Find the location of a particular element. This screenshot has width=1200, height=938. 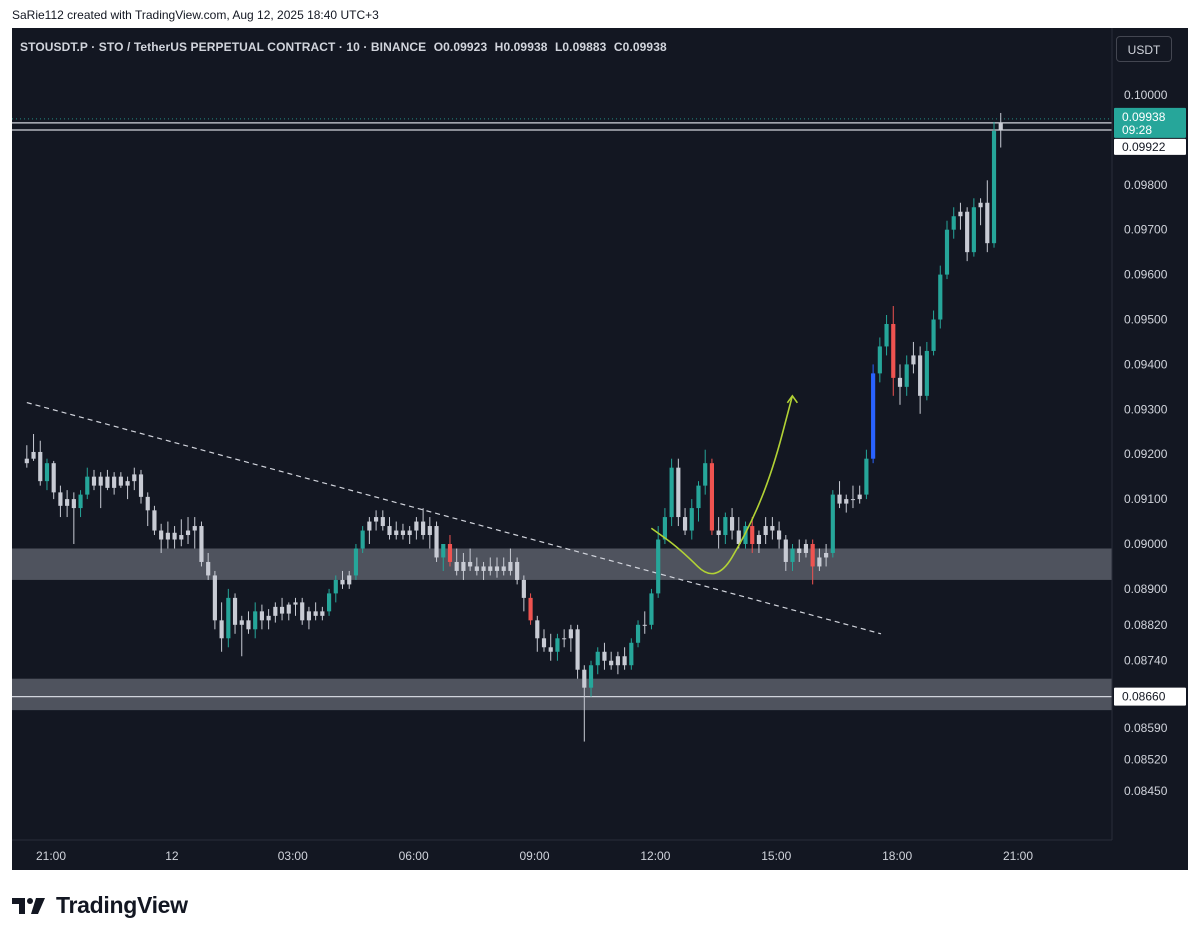

time-tick-label: 15:00 is located at coordinates (776, 856).